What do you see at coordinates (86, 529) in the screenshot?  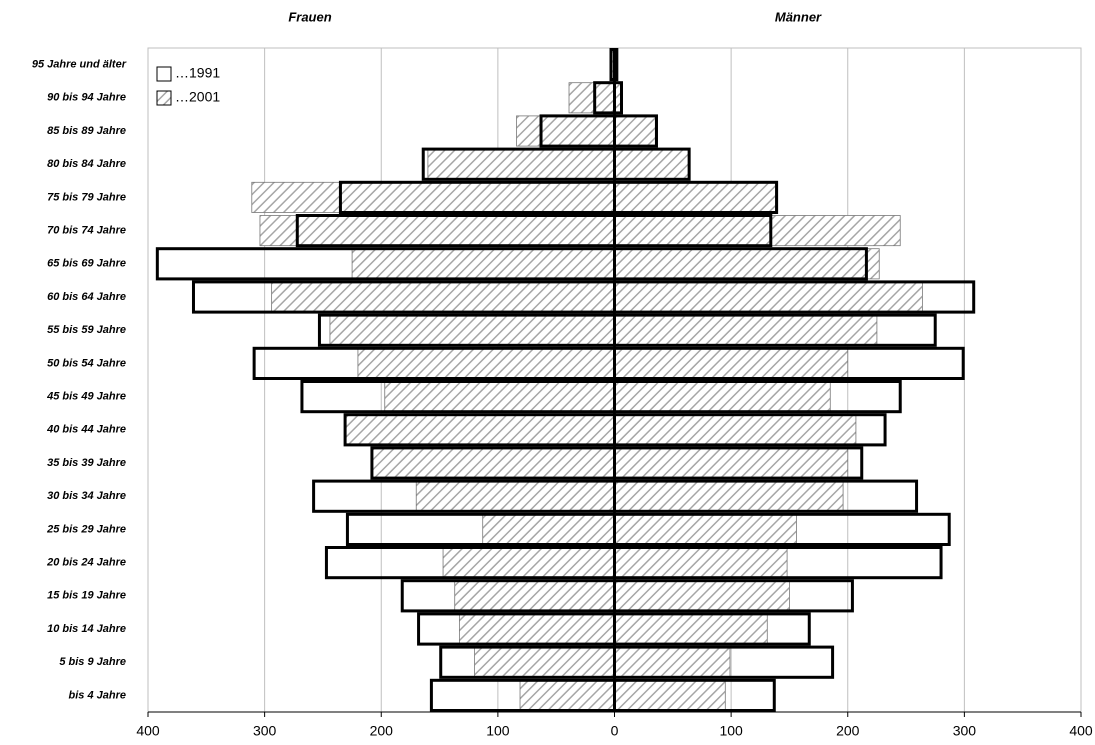 I see `y-tick-label: 25 bis 29 Jahre` at bounding box center [86, 529].